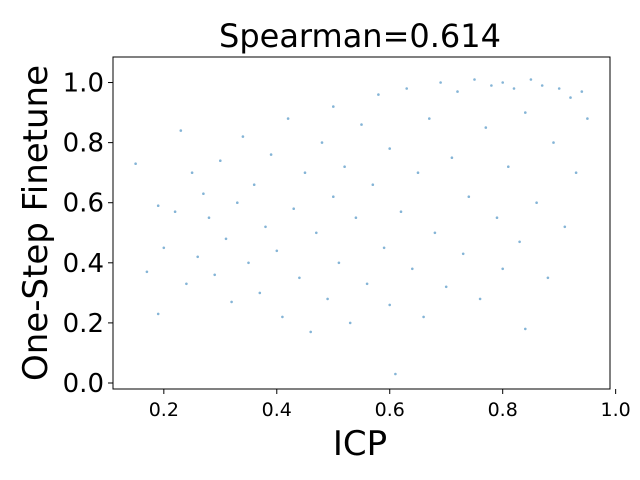 The image size is (640, 480). What do you see at coordinates (164, 410) in the screenshot?
I see `x-tick-label: 0.2` at bounding box center [164, 410].